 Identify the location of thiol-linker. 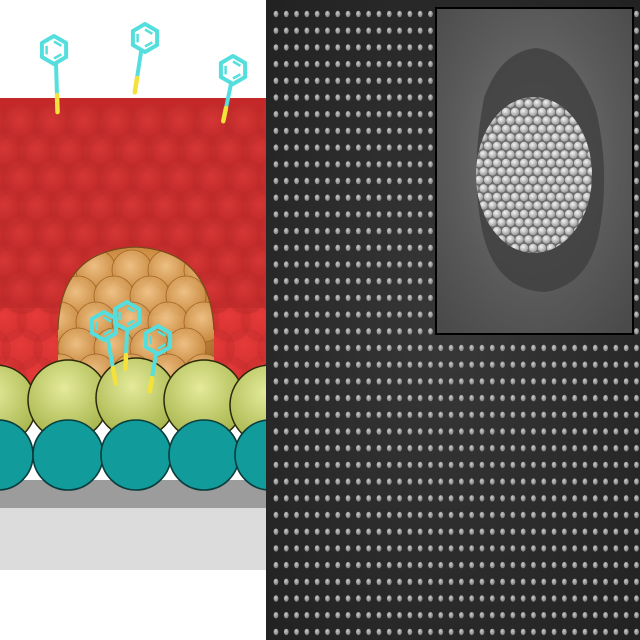
(57, 103).